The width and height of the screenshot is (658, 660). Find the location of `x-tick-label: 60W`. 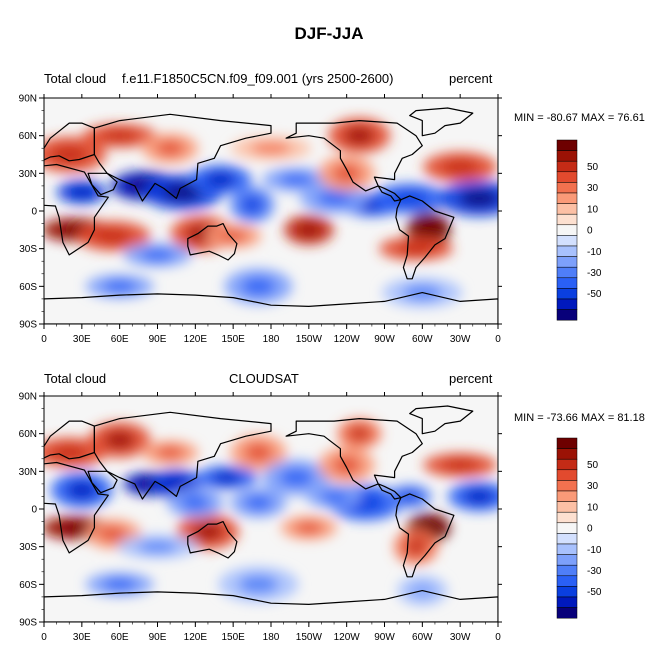

x-tick-label: 60W is located at coordinates (422, 339).